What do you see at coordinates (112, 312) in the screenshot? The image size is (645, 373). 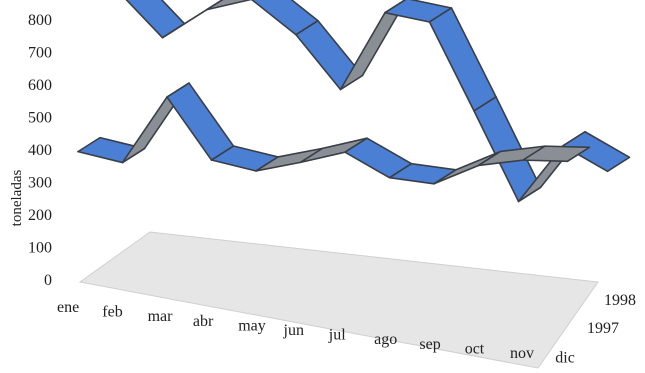 I see `x-tick-label: feb` at bounding box center [112, 312].